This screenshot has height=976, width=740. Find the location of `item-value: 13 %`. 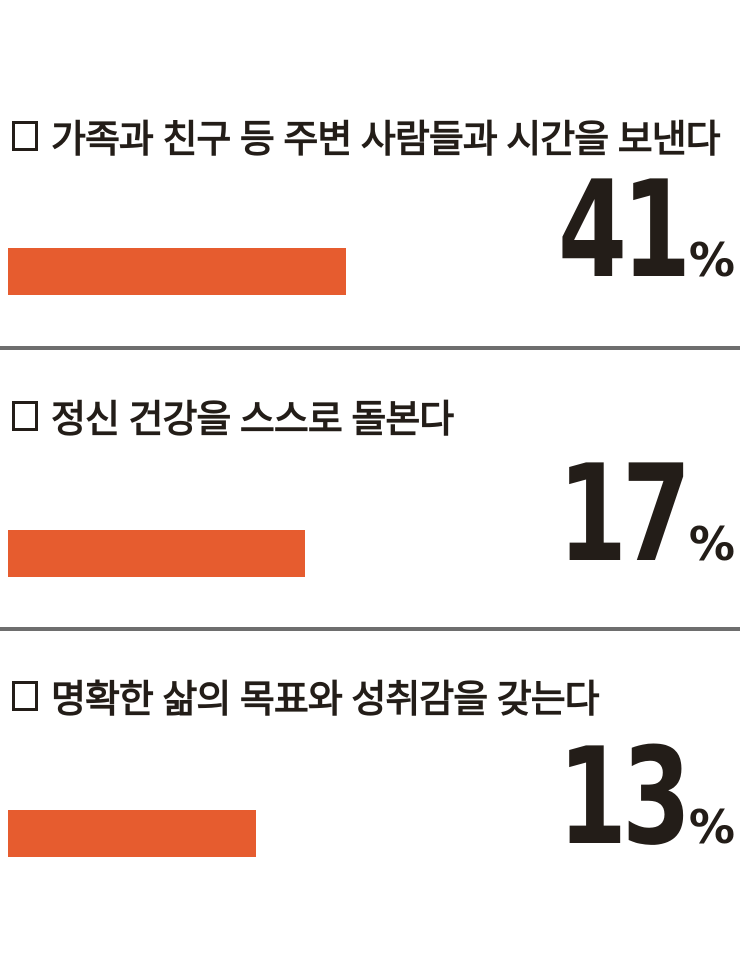

item-value: 13 % is located at coordinates (624, 797).